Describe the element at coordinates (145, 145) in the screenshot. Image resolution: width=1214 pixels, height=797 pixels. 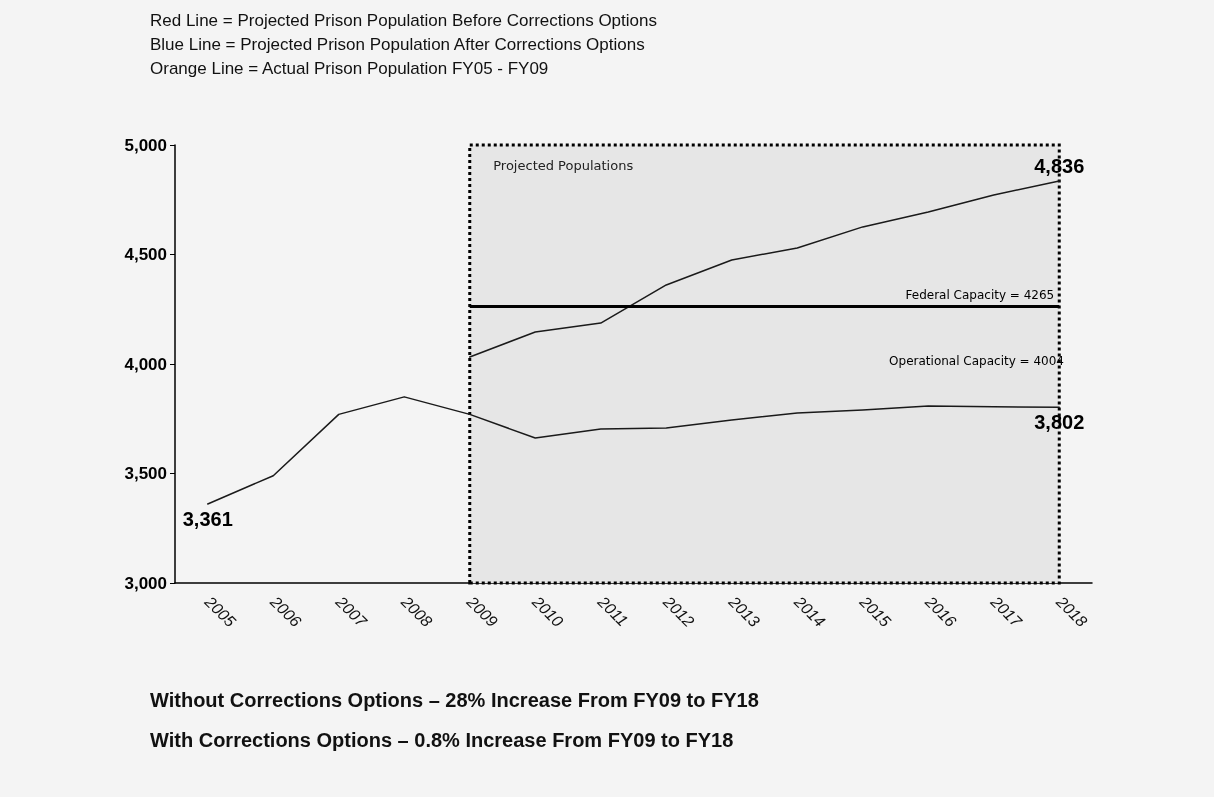
I see `y-tick-label: 5,000` at that location.